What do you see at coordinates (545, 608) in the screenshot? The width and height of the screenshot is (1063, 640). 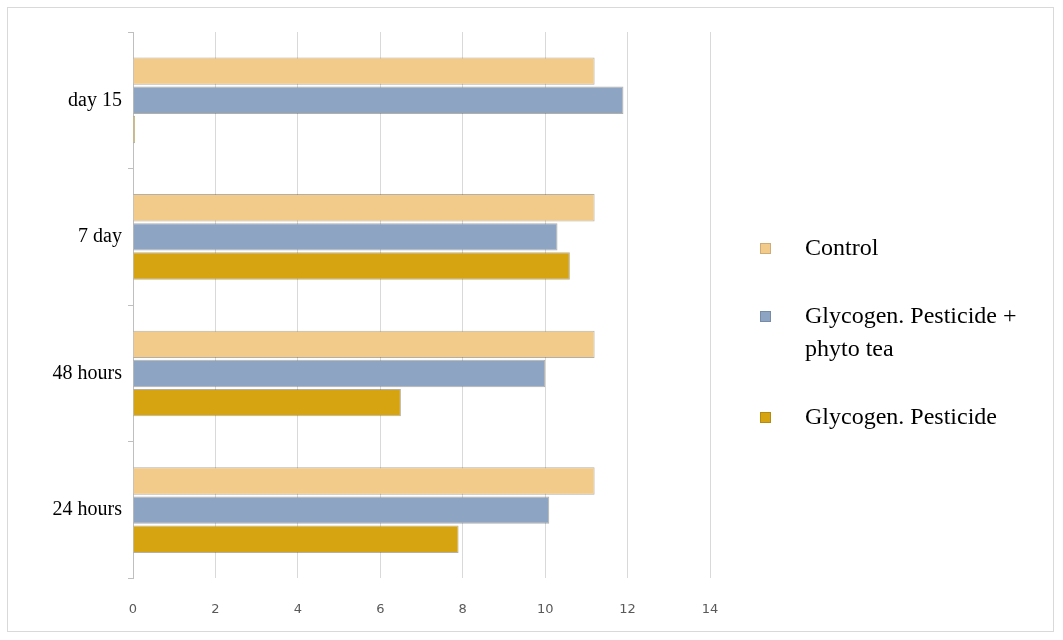 I see `x-tick-label: 10` at bounding box center [545, 608].